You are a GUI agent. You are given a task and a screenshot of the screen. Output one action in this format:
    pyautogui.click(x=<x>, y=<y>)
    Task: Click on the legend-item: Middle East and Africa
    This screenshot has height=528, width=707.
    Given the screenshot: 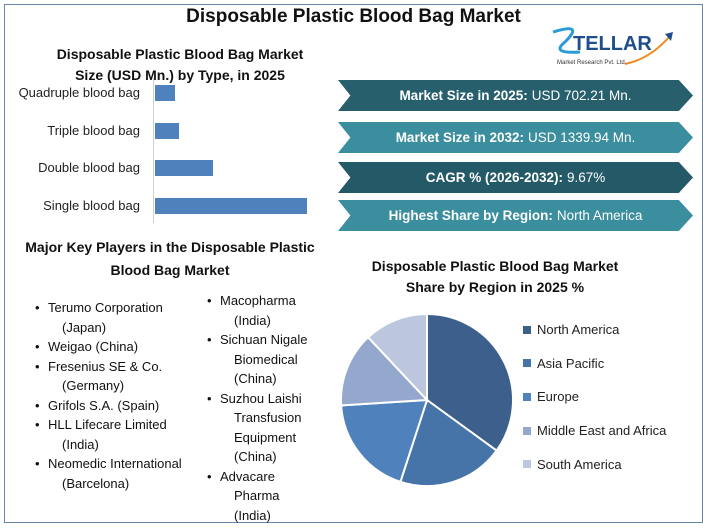 What is the action you would take?
    pyautogui.click(x=594, y=431)
    